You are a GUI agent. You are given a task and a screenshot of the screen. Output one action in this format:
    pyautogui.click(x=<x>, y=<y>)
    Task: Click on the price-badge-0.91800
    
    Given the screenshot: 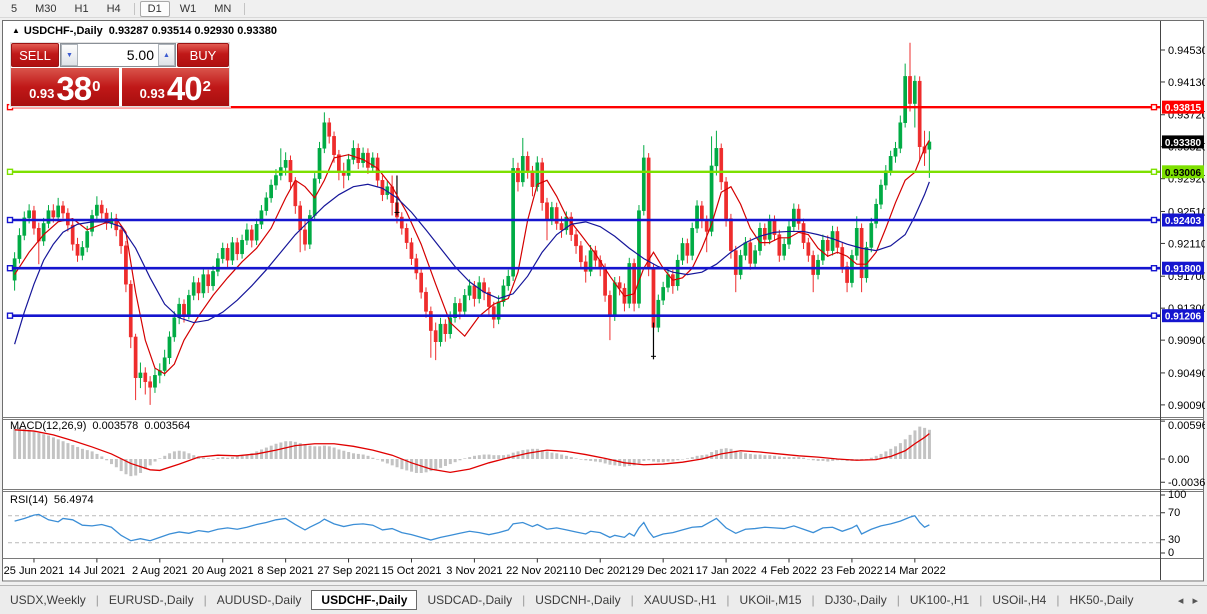 What is the action you would take?
    pyautogui.click(x=1183, y=268)
    